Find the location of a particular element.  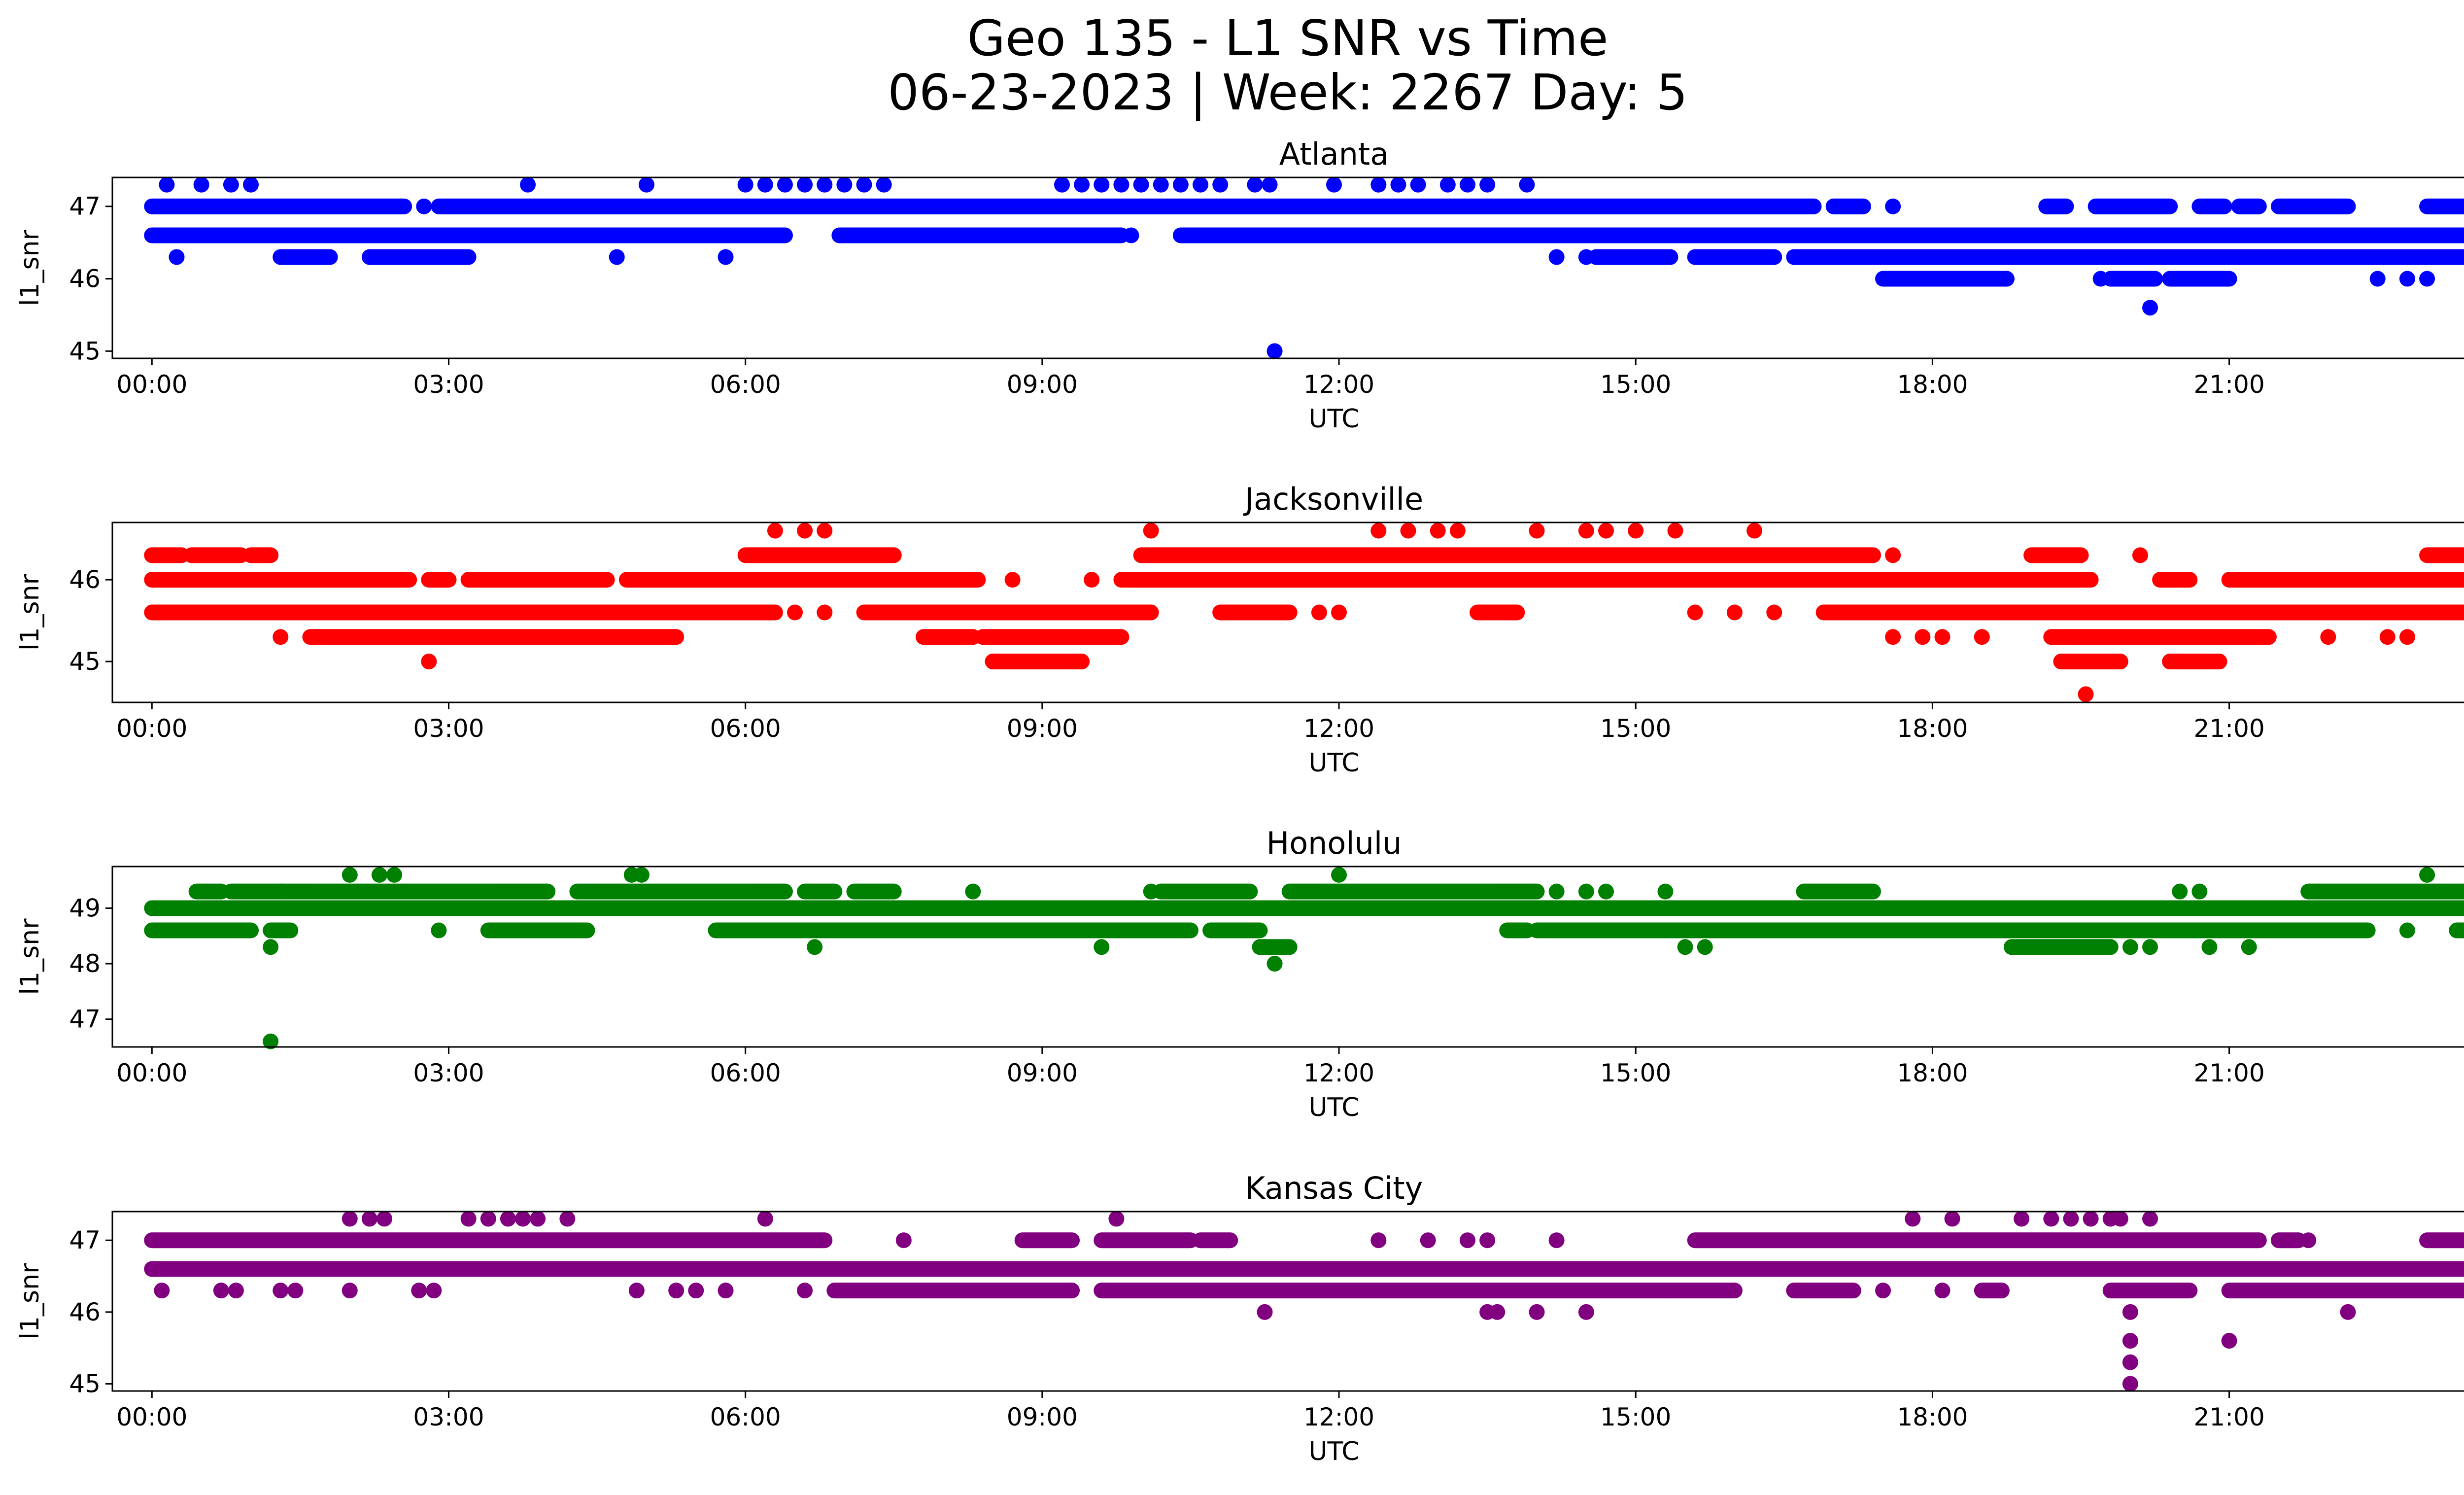

x-tick-label: 03:00 is located at coordinates (448, 1417).